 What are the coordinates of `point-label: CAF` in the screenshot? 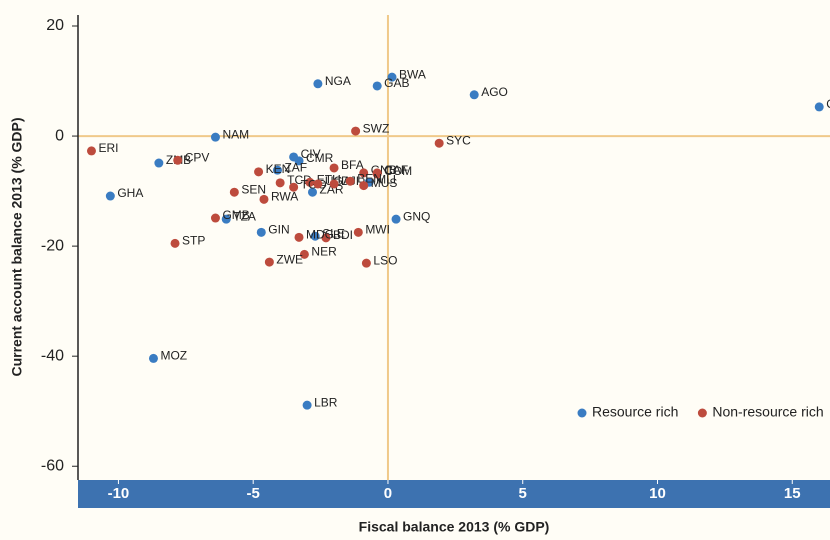 It's located at (396, 170).